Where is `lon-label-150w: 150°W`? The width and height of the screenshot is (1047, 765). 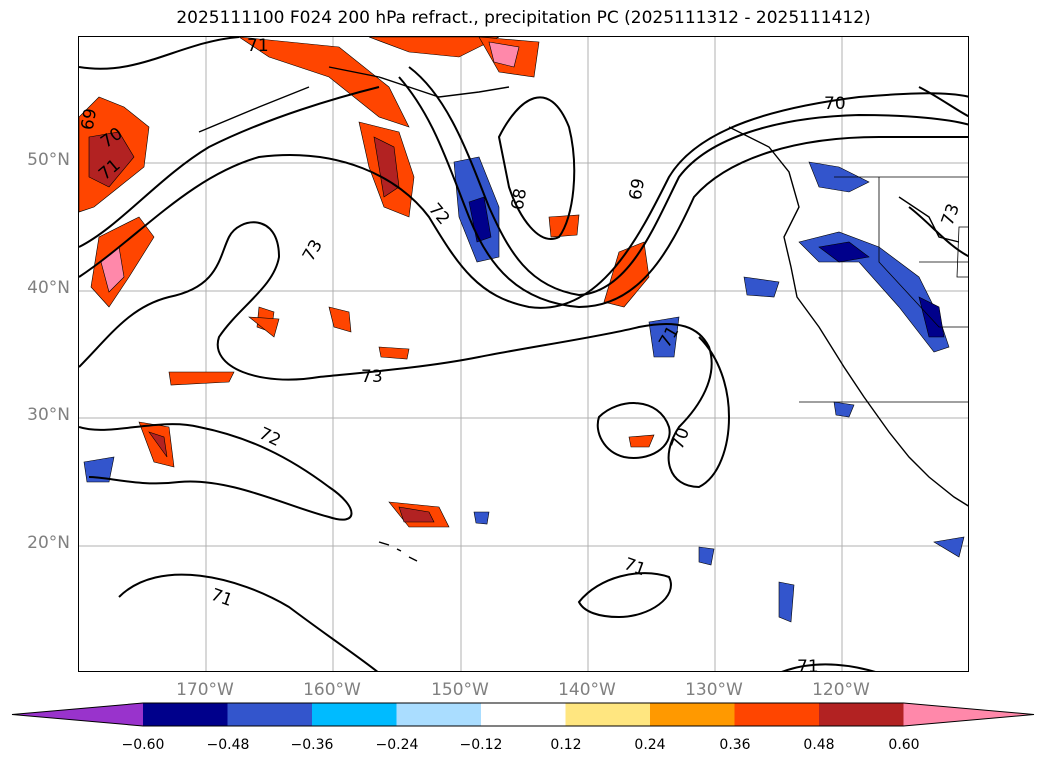
lon-label-150w: 150°W is located at coordinates (460, 690).